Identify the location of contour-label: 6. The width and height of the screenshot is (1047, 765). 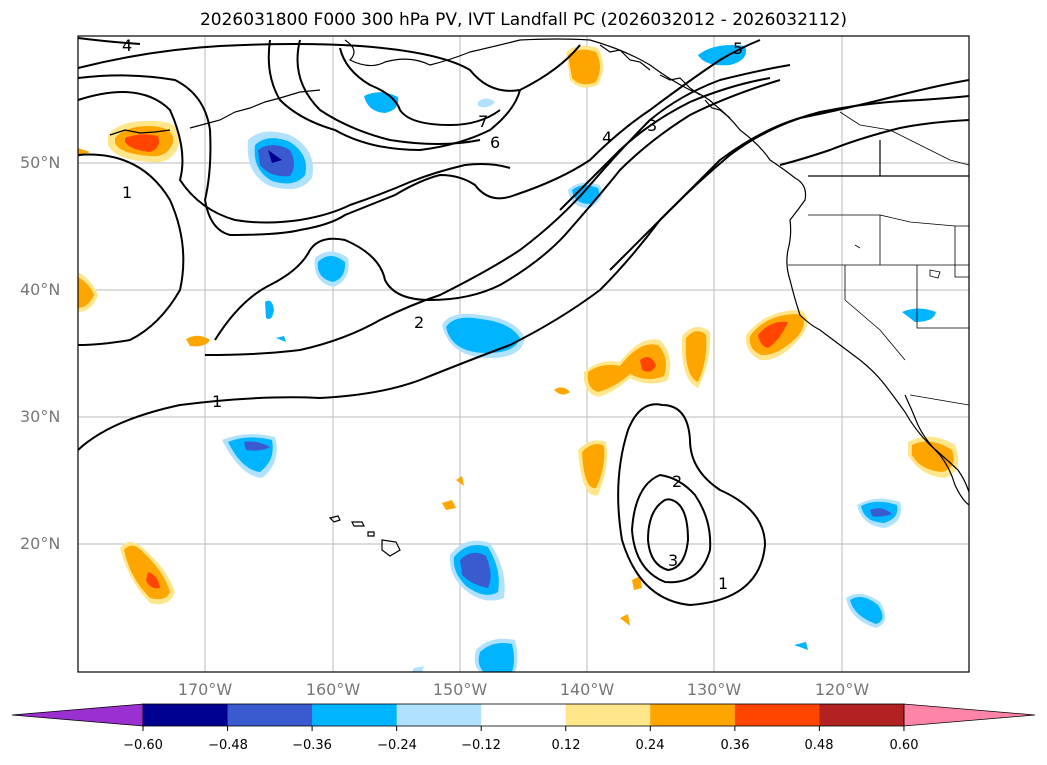
(495, 142).